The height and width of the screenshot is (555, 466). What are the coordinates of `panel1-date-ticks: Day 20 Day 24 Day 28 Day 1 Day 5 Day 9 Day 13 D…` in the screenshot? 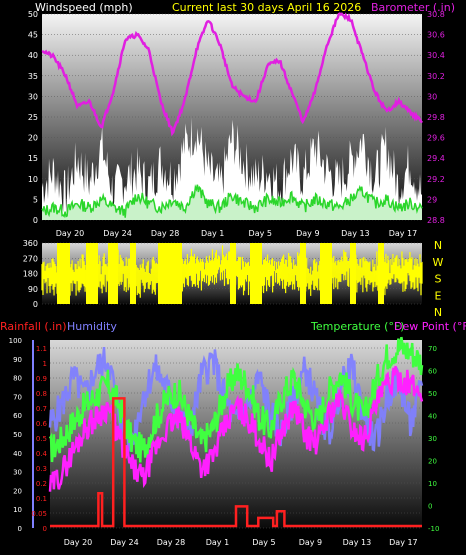 It's located at (237, 233).